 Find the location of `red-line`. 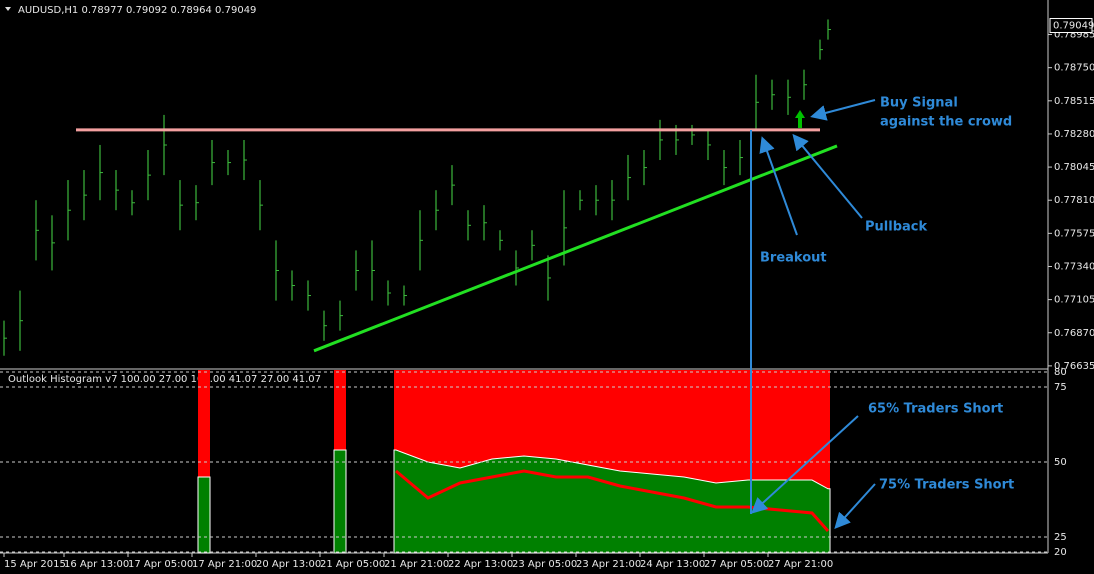

red-line is located at coordinates (612, 500).